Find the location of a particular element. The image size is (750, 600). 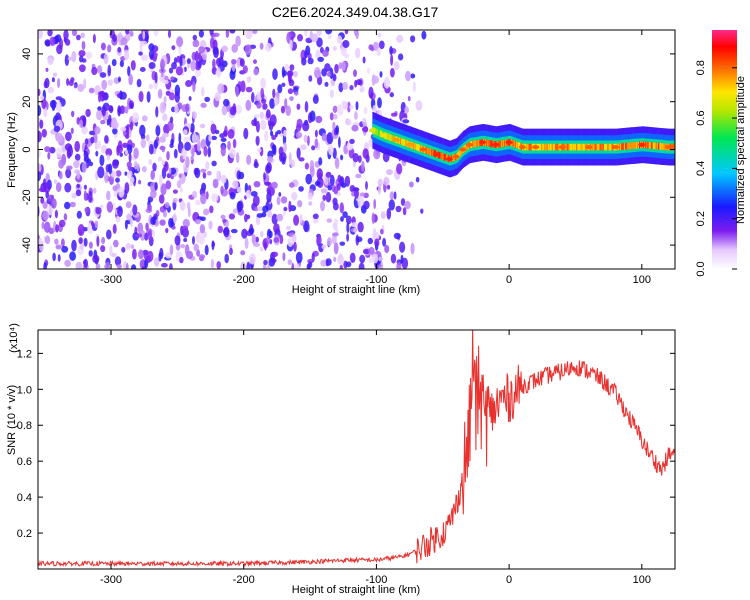

spectrogram-y-label: Frequency (Hz) is located at coordinates (12, 150).